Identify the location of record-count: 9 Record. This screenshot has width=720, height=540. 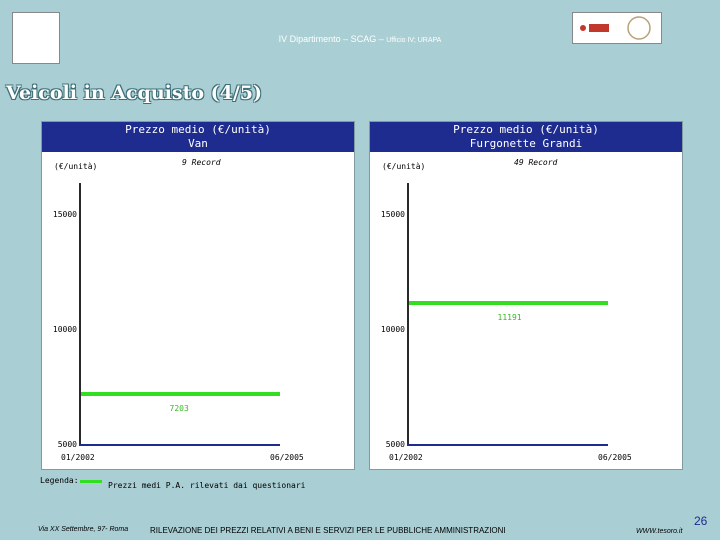
(201, 162).